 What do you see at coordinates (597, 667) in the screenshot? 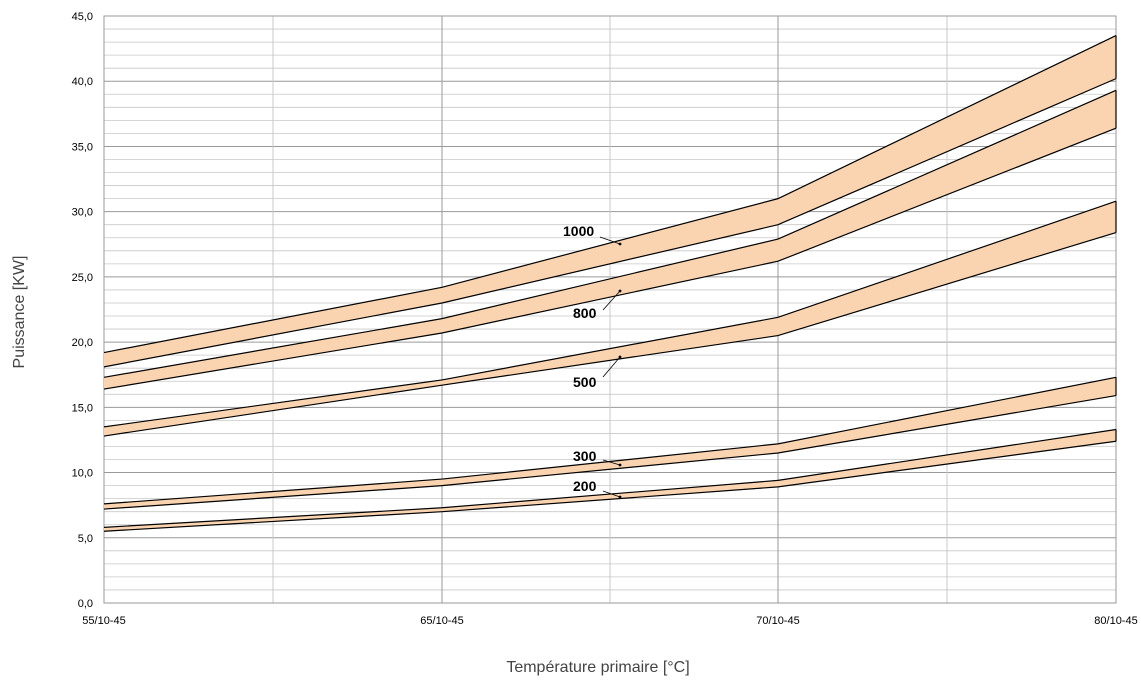
I see `x-axis-title: Température primaire [°C]` at bounding box center [597, 667].